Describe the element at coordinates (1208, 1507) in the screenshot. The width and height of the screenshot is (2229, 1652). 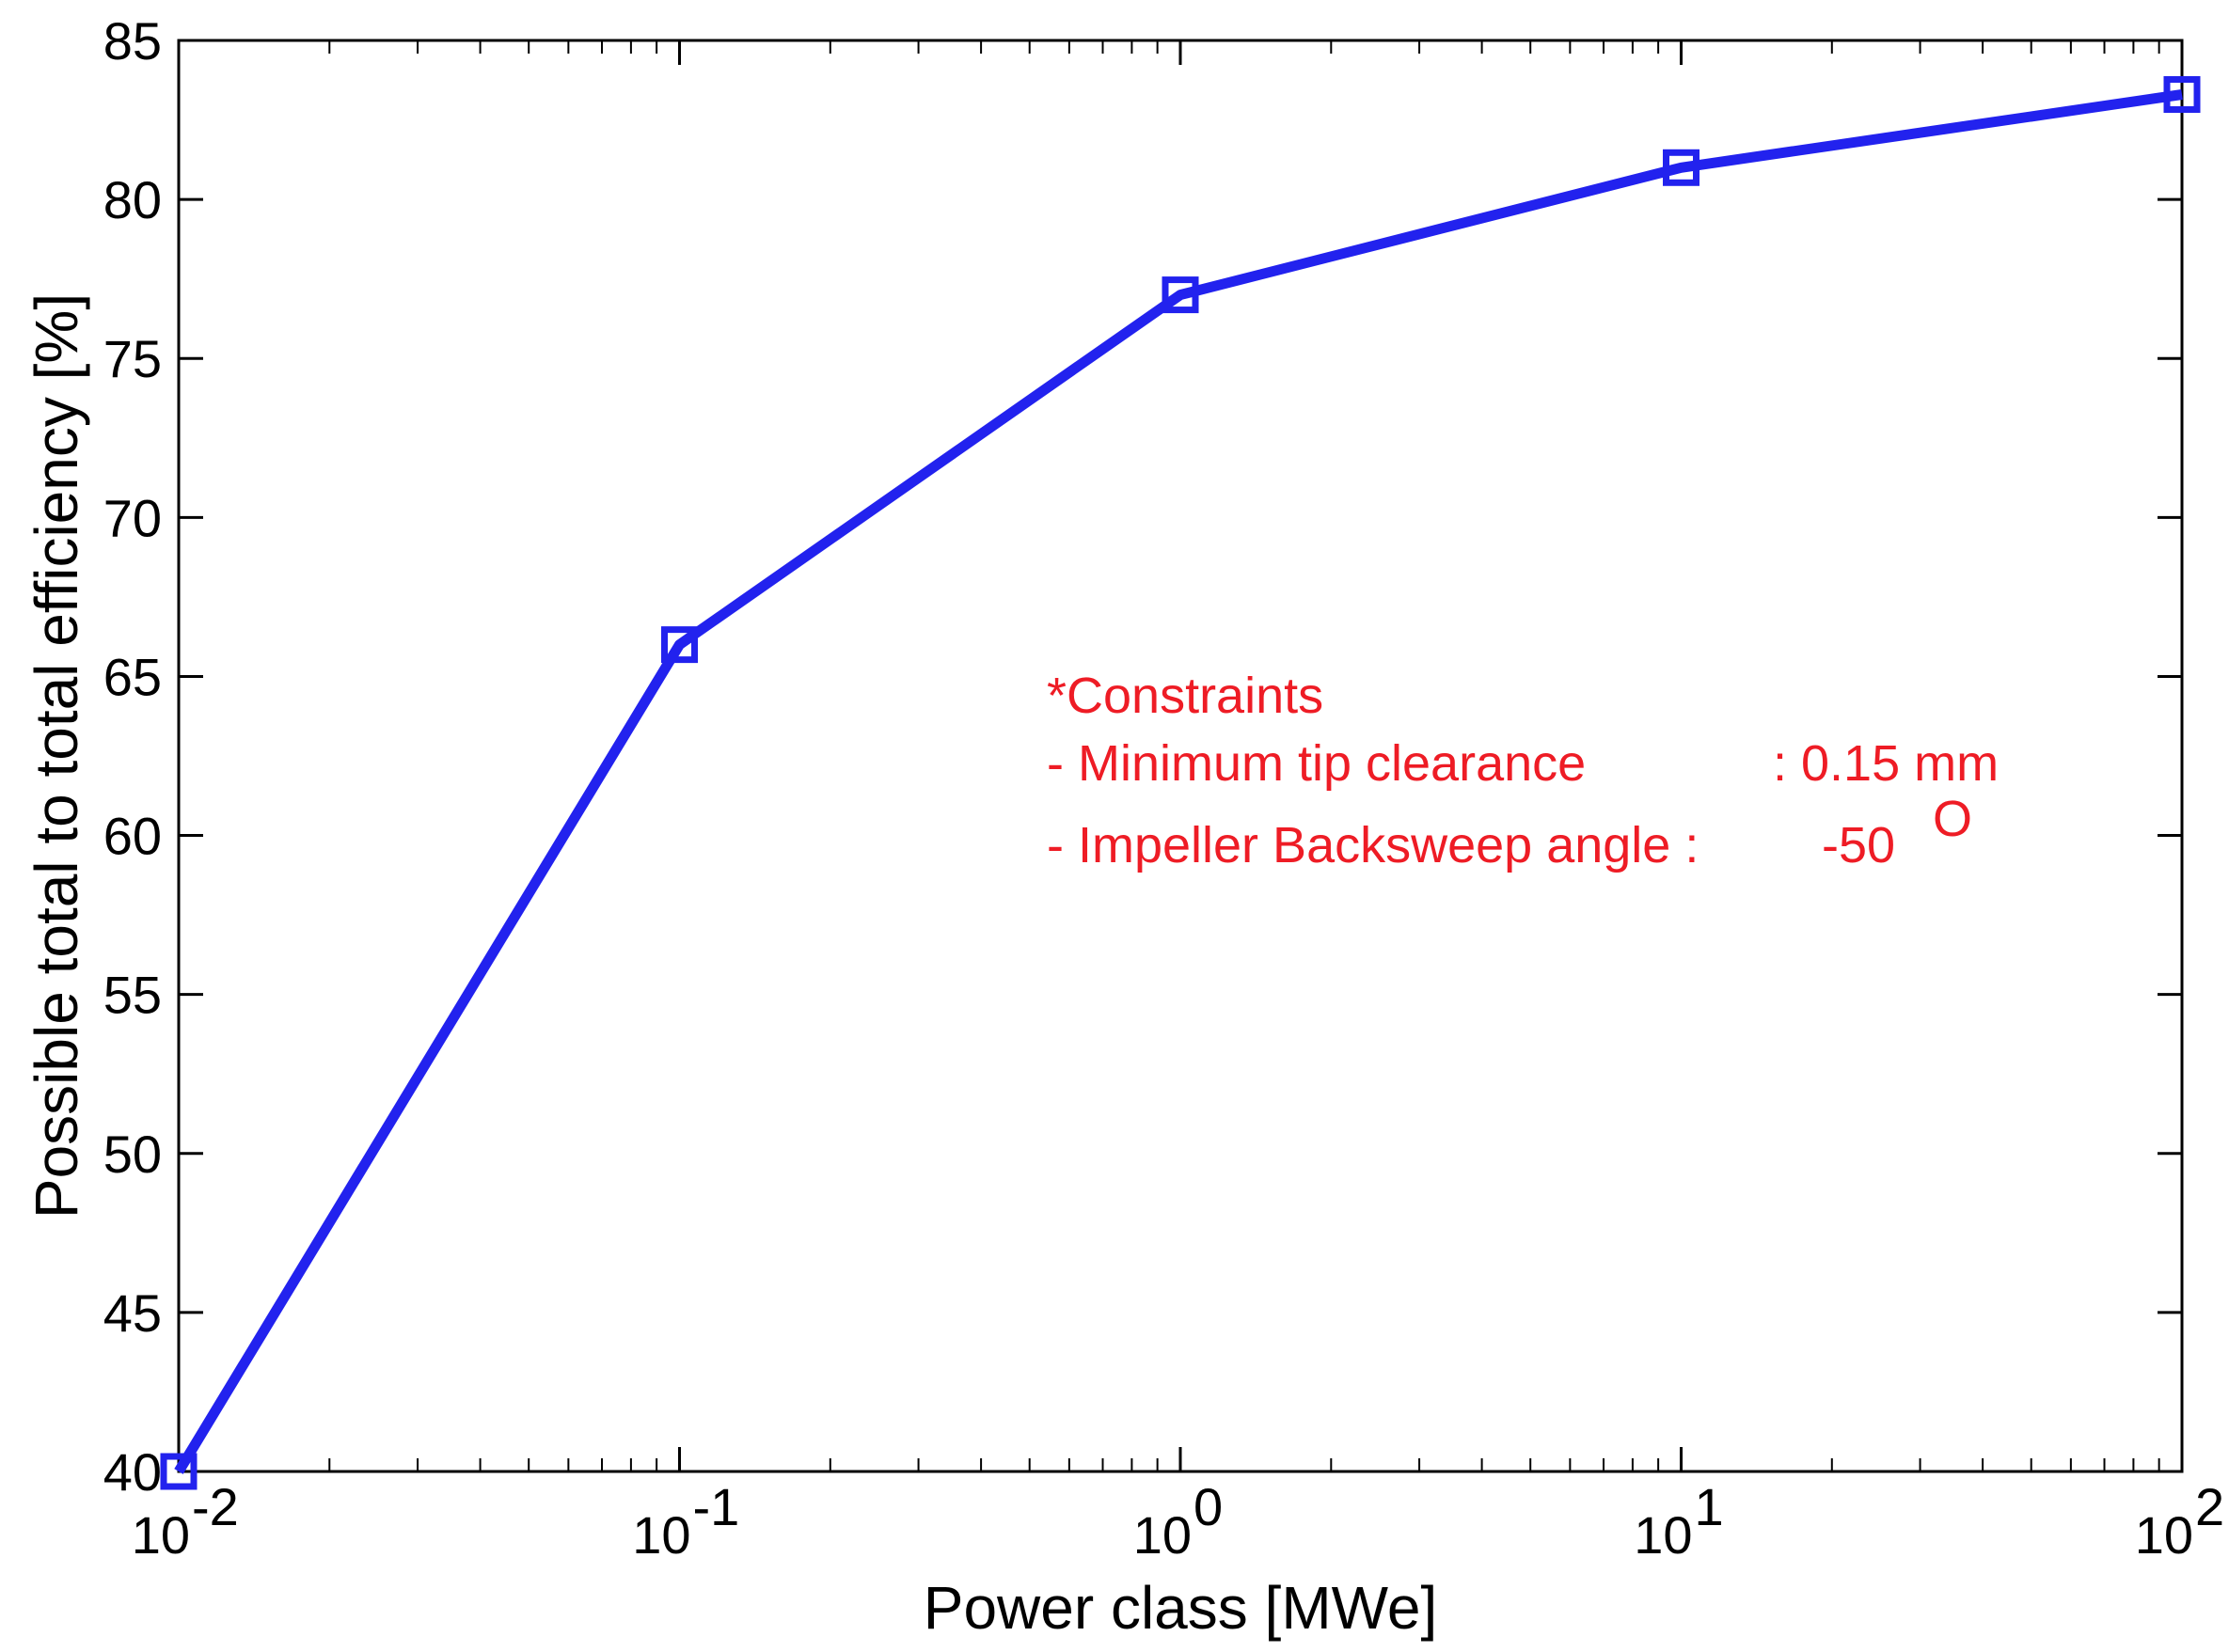
I see `x-tick-exponent: 0` at that location.